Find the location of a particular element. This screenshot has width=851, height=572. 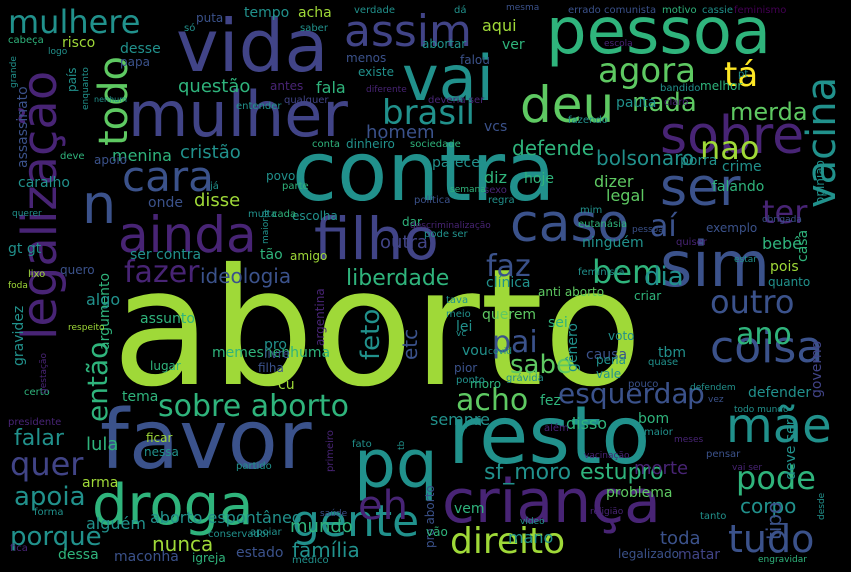

word-problema: problema is located at coordinates (639, 493).